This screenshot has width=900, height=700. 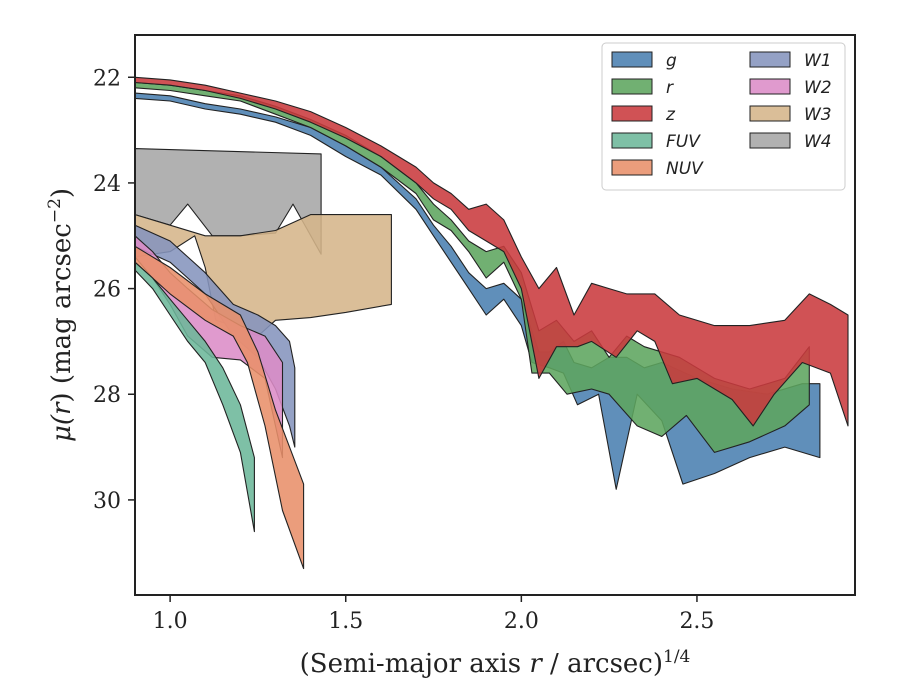 What do you see at coordinates (632, 113) in the screenshot?
I see `legend-swatch-z` at bounding box center [632, 113].